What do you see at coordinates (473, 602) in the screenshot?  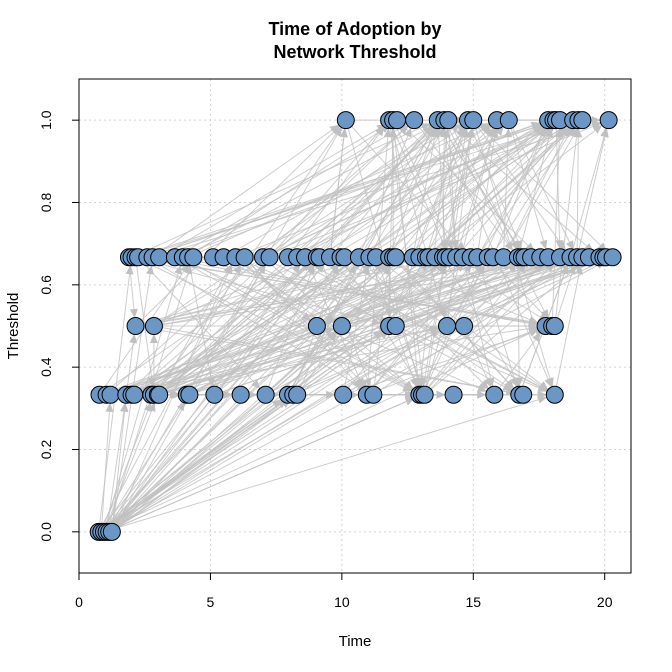 I see `x-tick-label: 15` at bounding box center [473, 602].